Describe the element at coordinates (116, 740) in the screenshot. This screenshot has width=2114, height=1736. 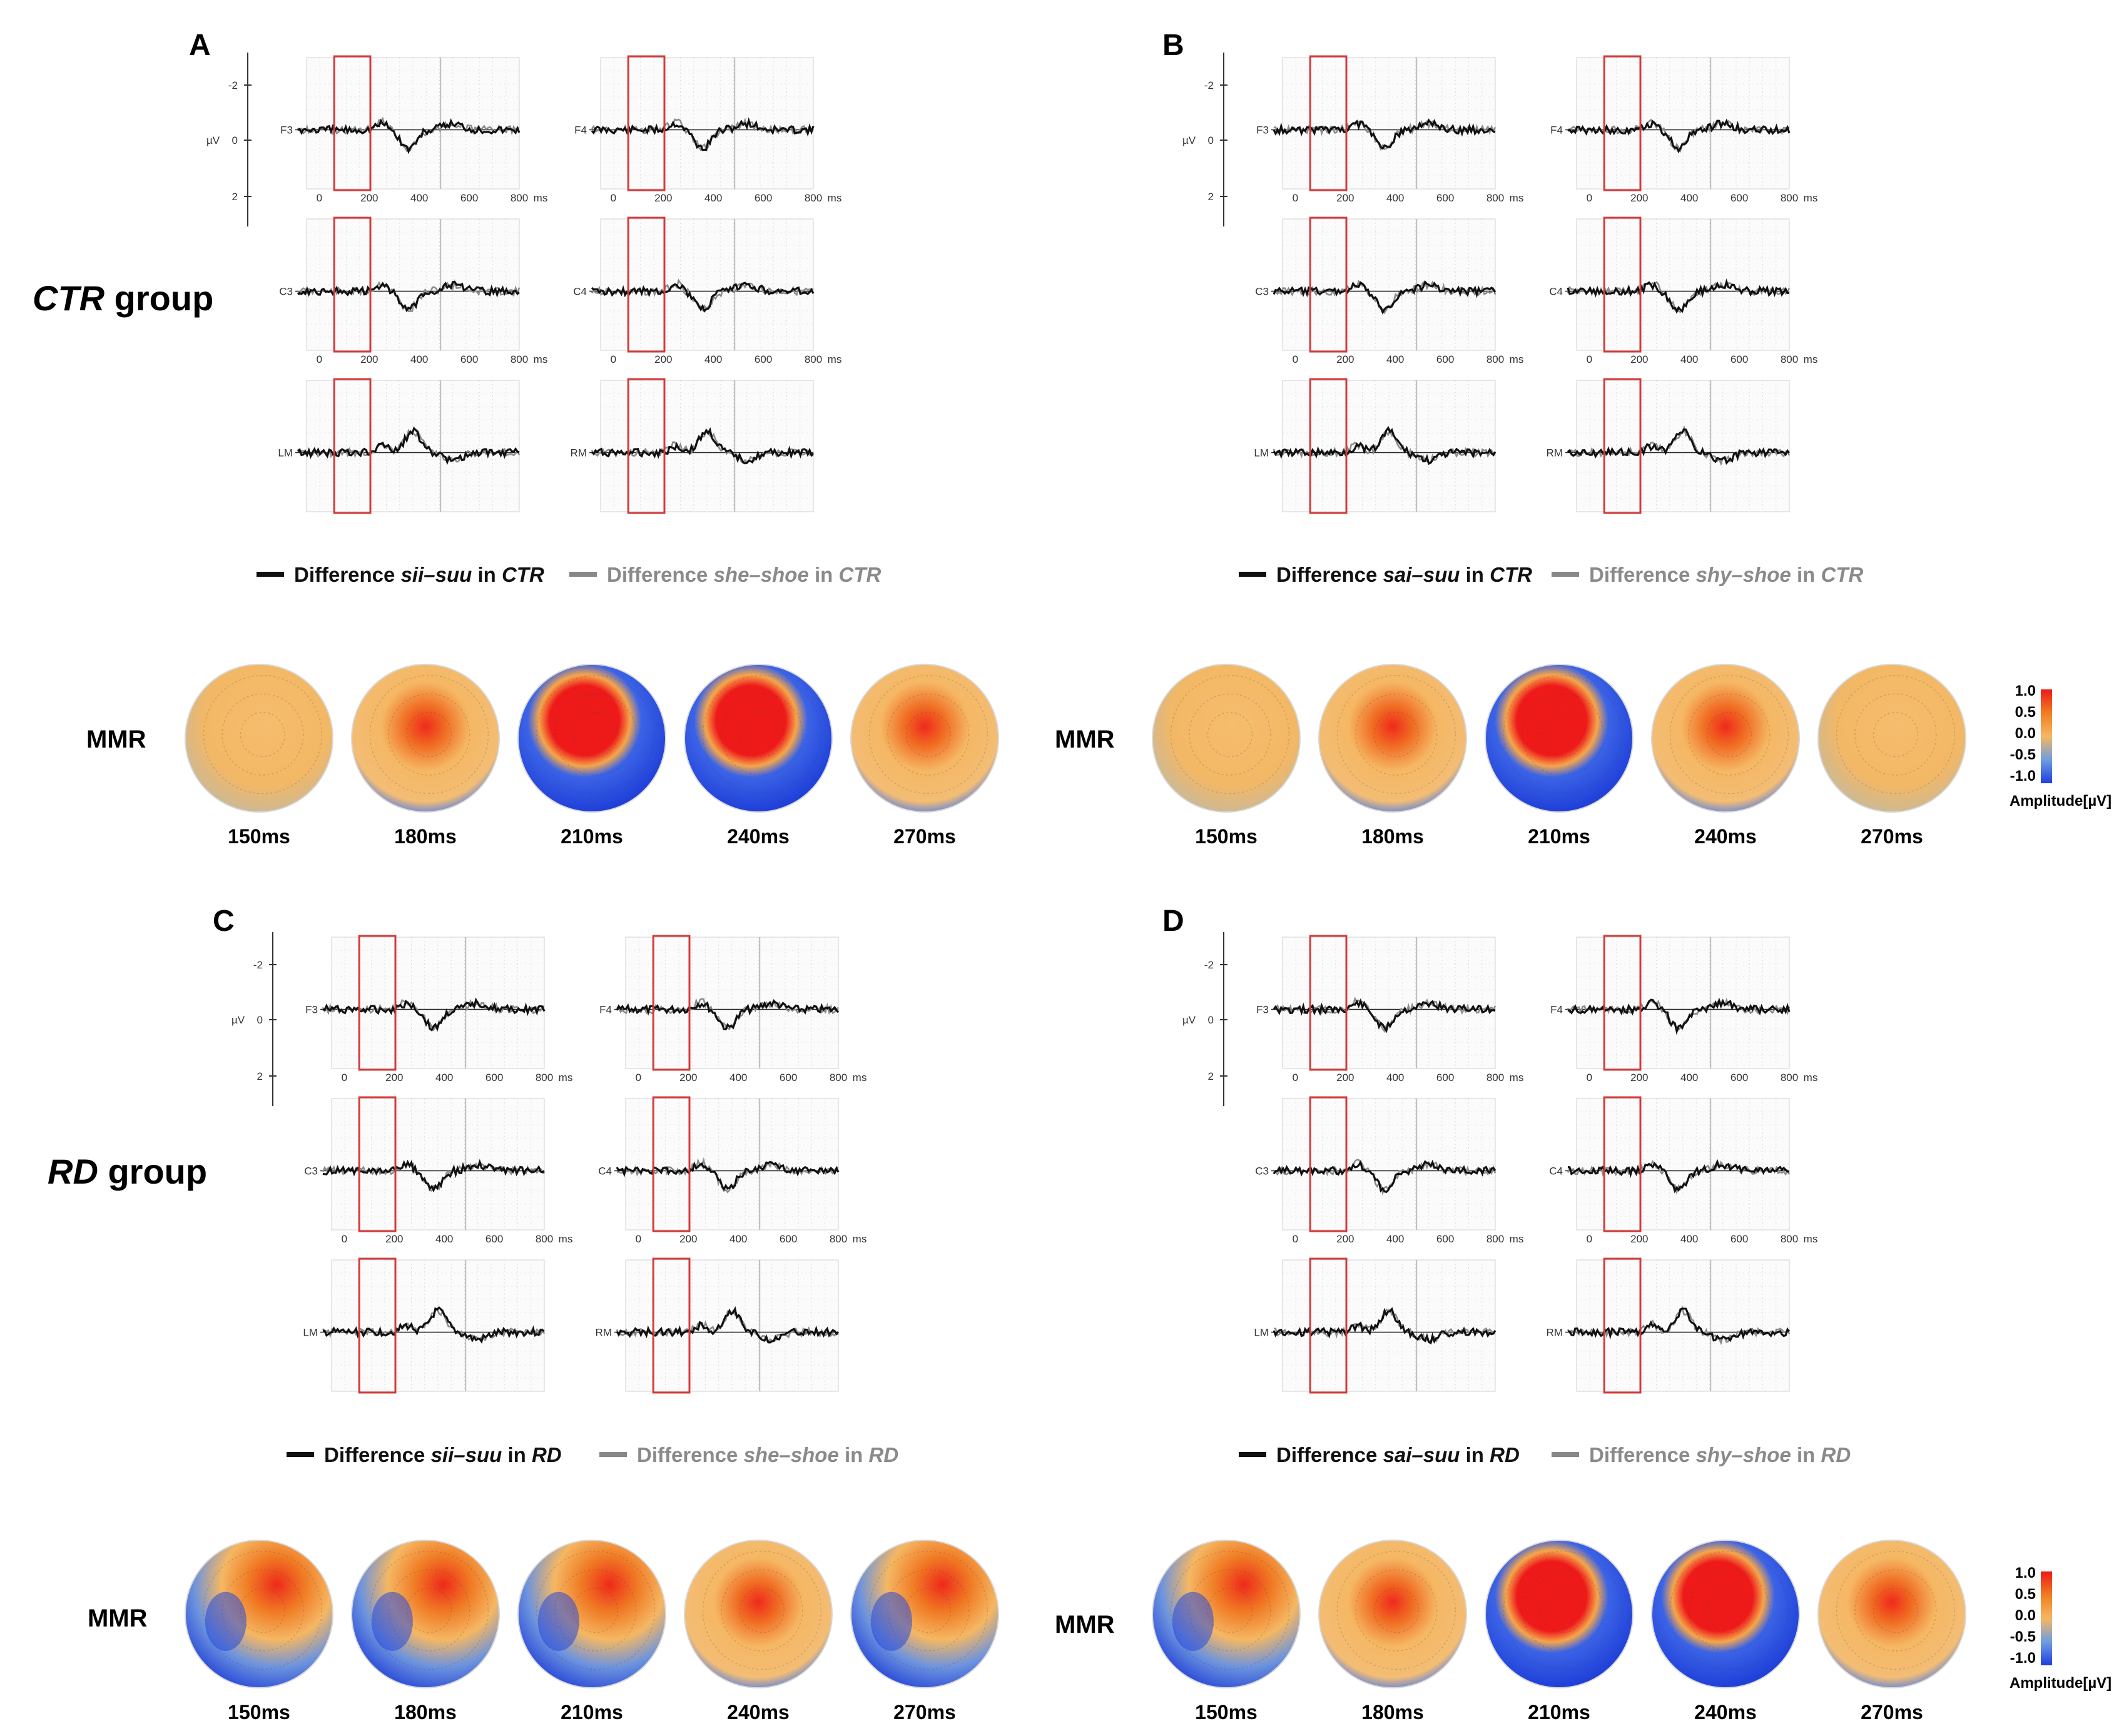
I see `mmr-label-a: MMR` at that location.